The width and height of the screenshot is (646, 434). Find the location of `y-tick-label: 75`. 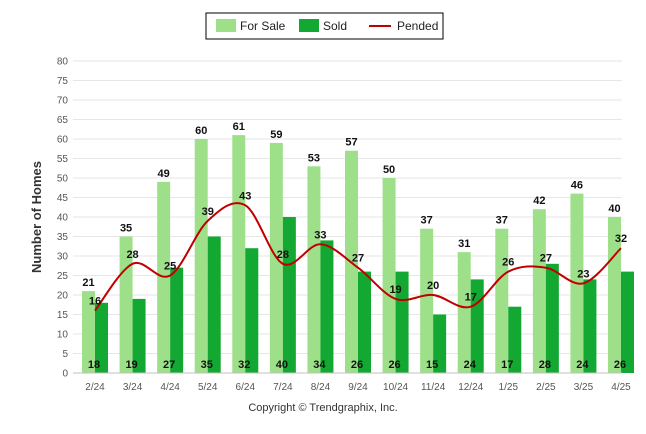

y-tick-label: 75 is located at coordinates (63, 81).